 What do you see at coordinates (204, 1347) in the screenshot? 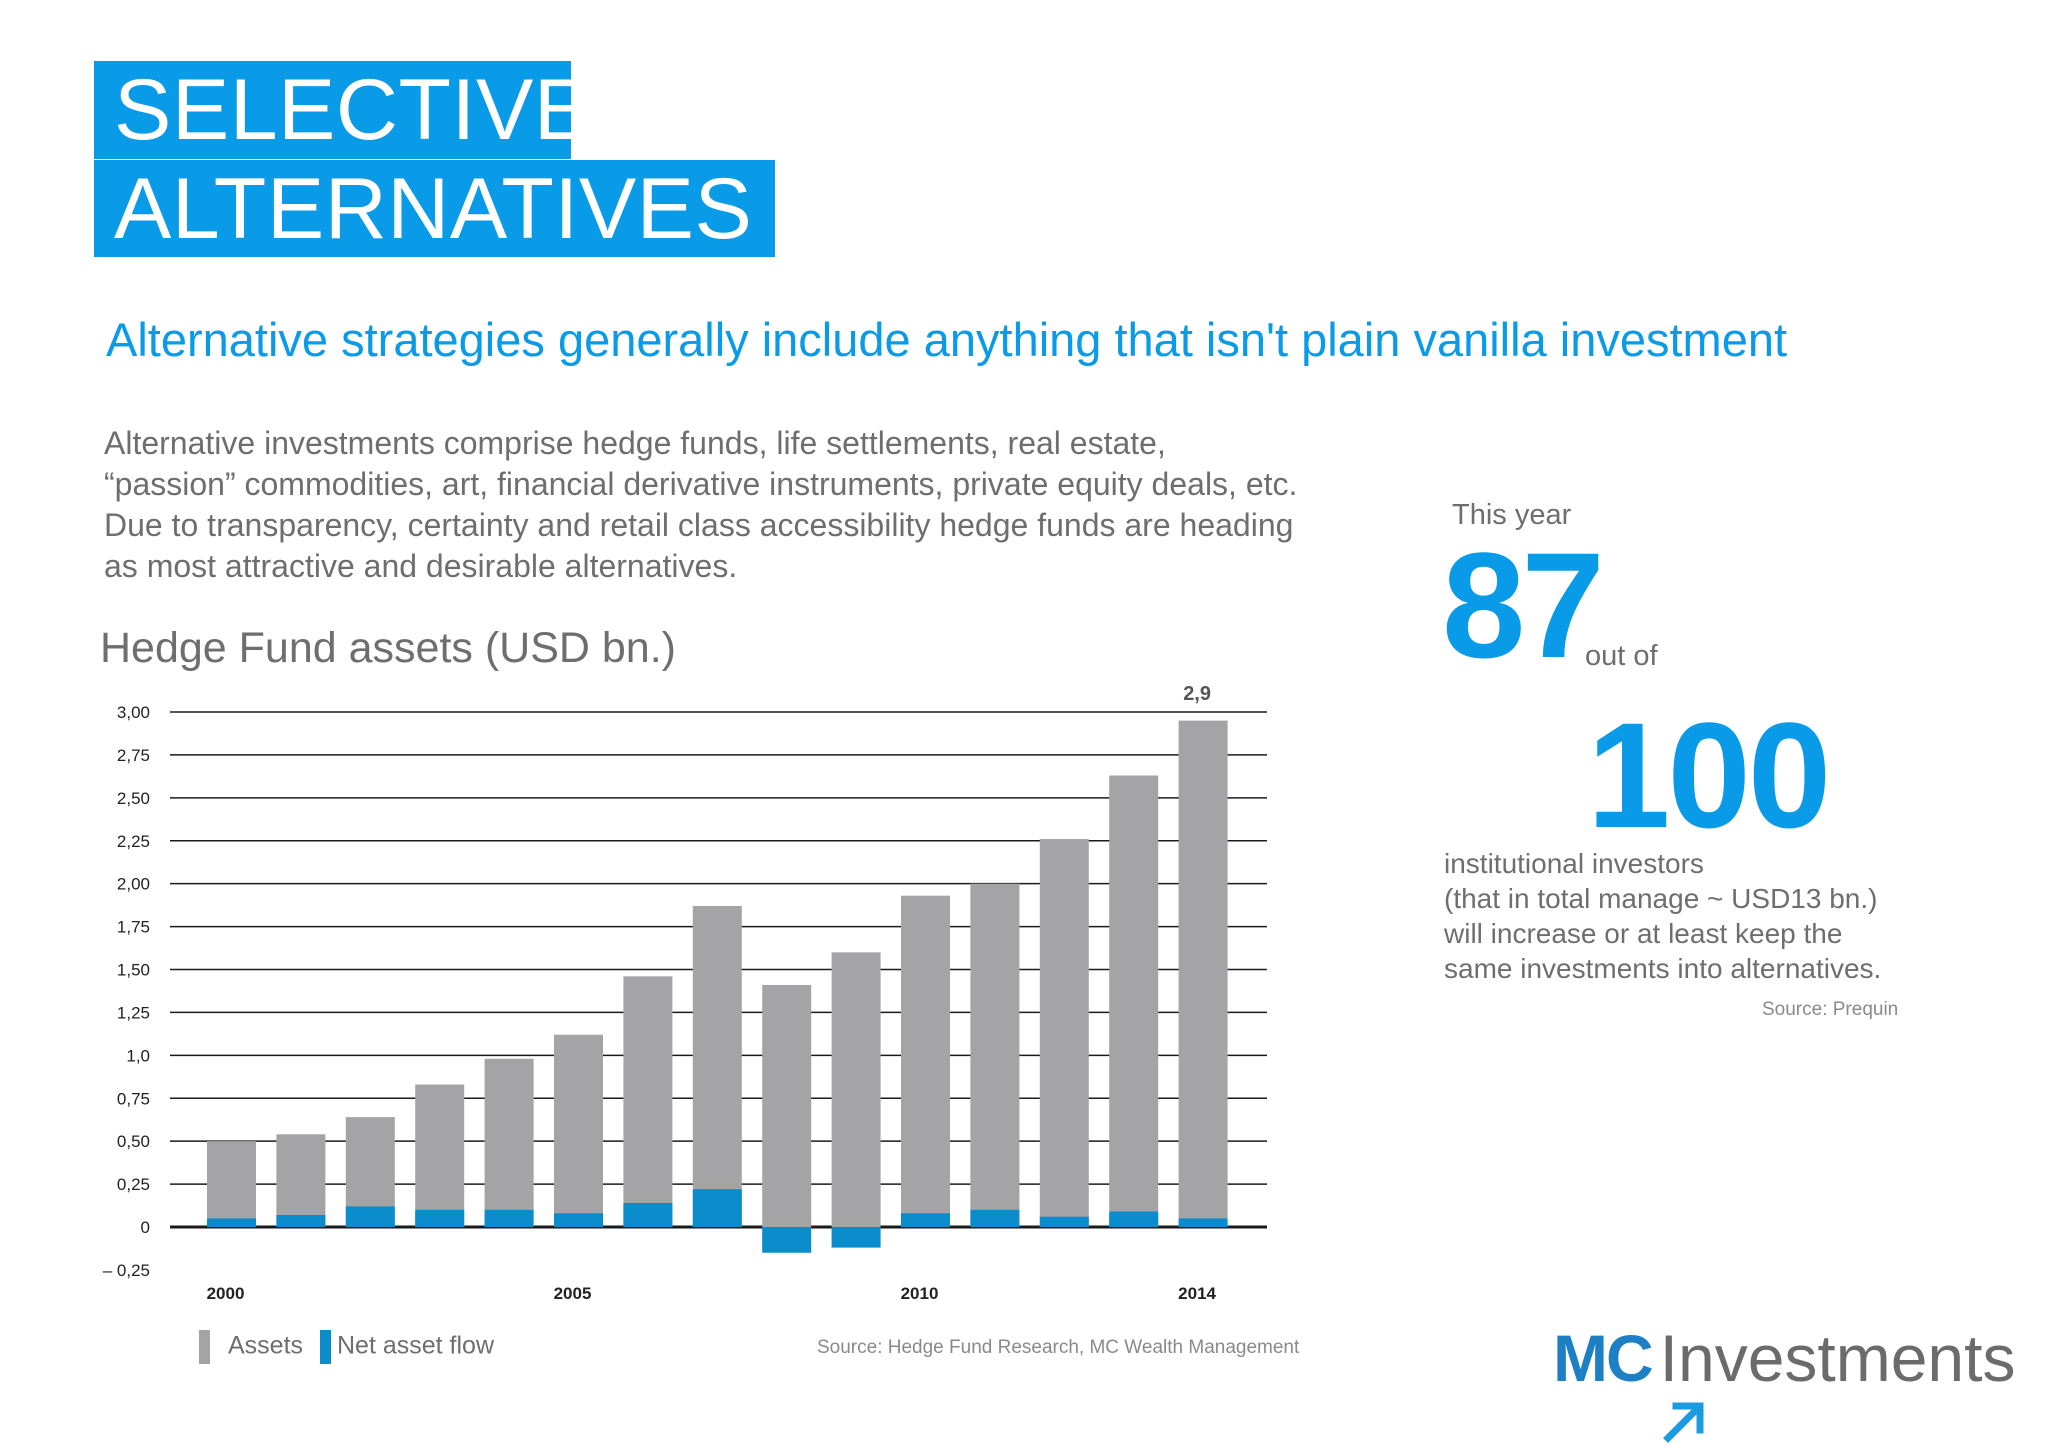
I see `assets-swatch` at bounding box center [204, 1347].